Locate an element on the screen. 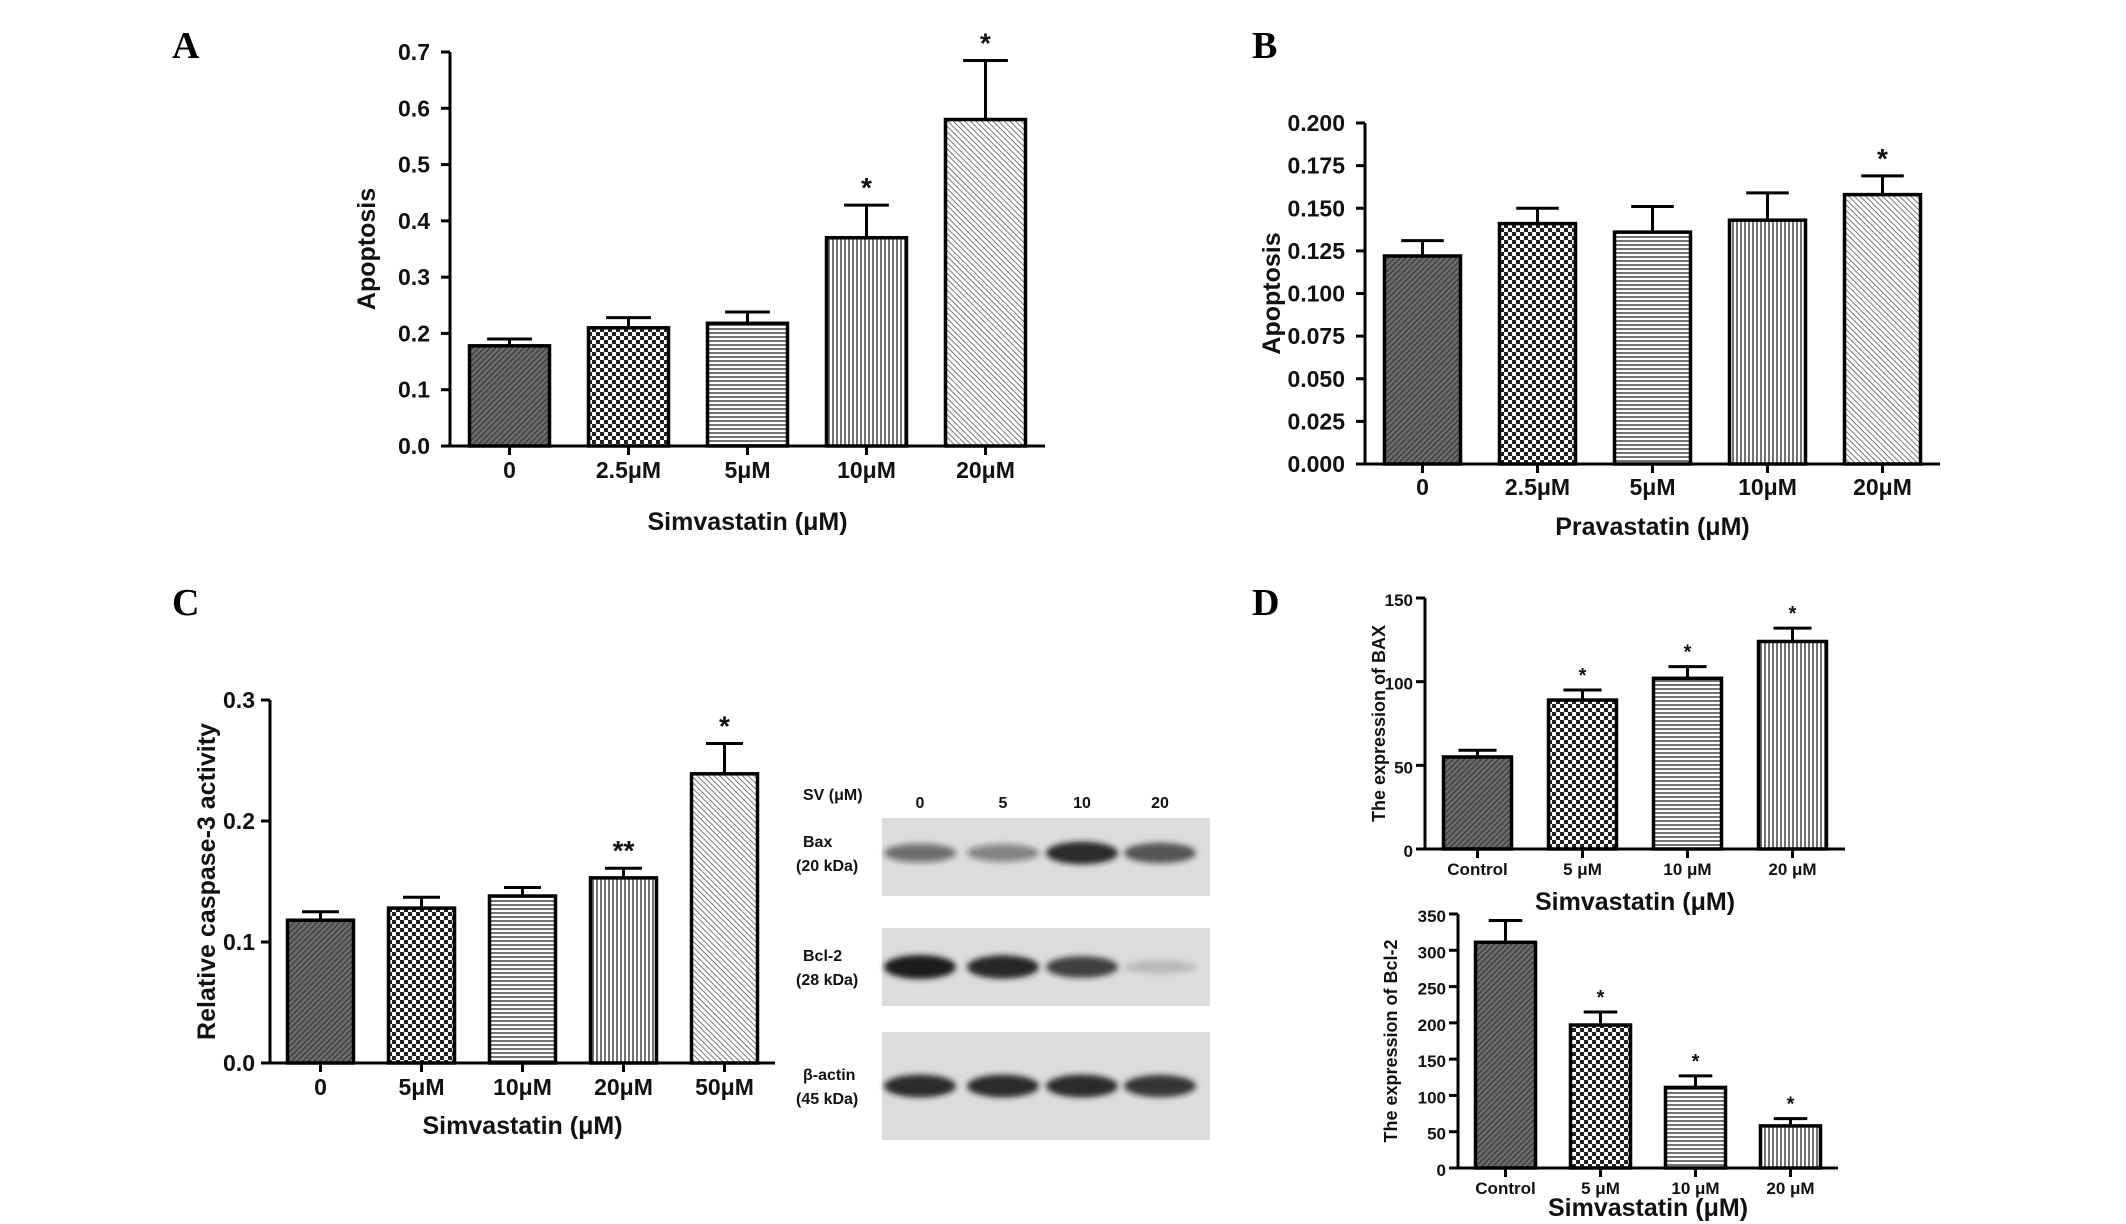 The image size is (2126, 1224). y-tick-label: 0.150 is located at coordinates (1316, 208).